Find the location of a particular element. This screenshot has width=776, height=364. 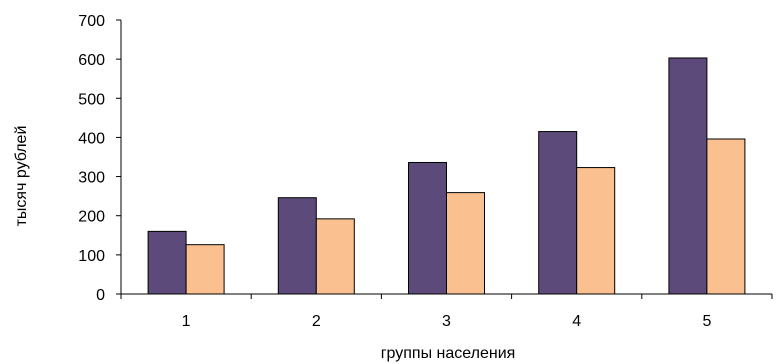

y-tick-label: 300 is located at coordinates (91, 178).